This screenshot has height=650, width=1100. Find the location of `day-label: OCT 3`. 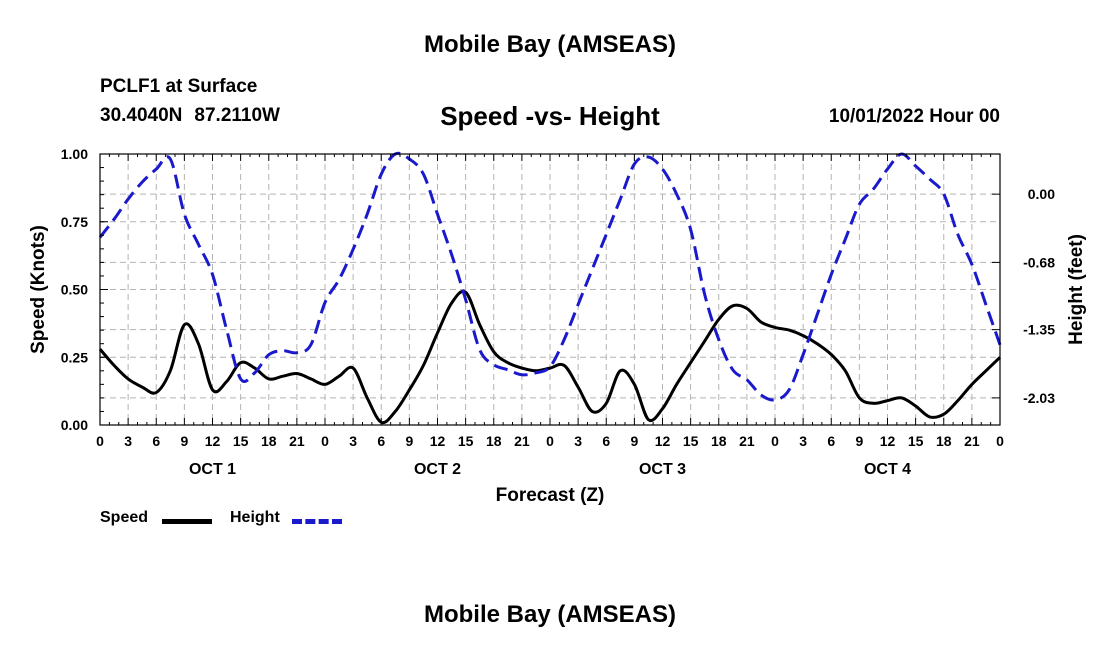

day-label: OCT 3 is located at coordinates (662, 469).